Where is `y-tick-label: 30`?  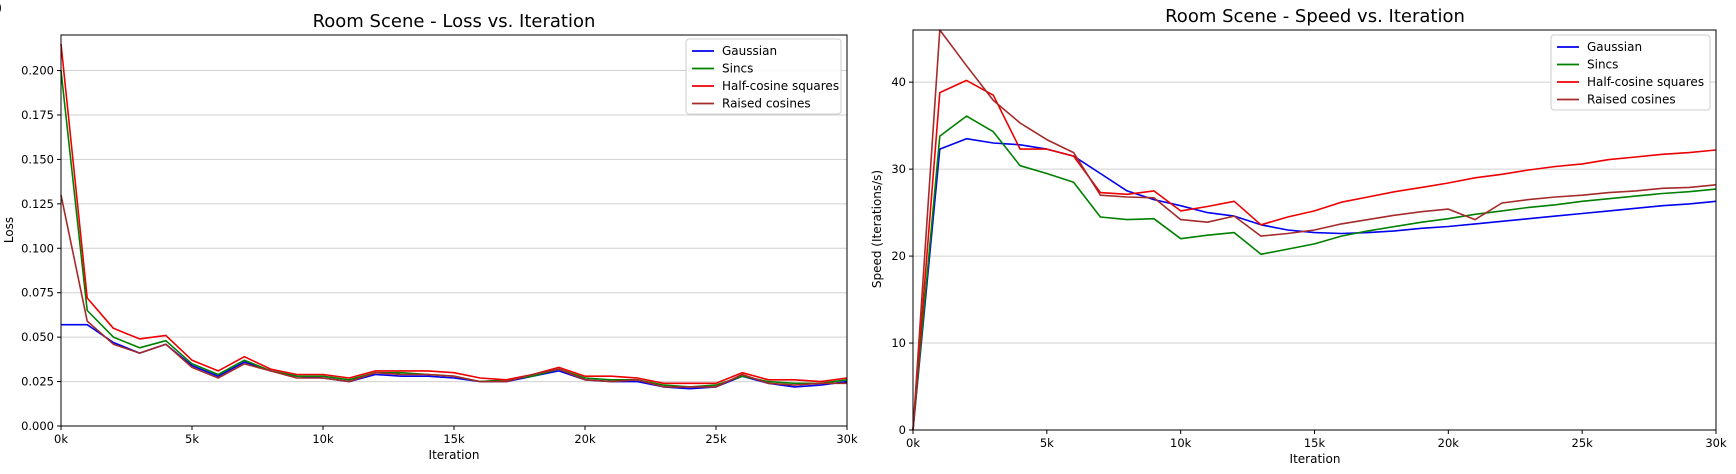
y-tick-label: 30 is located at coordinates (898, 169).